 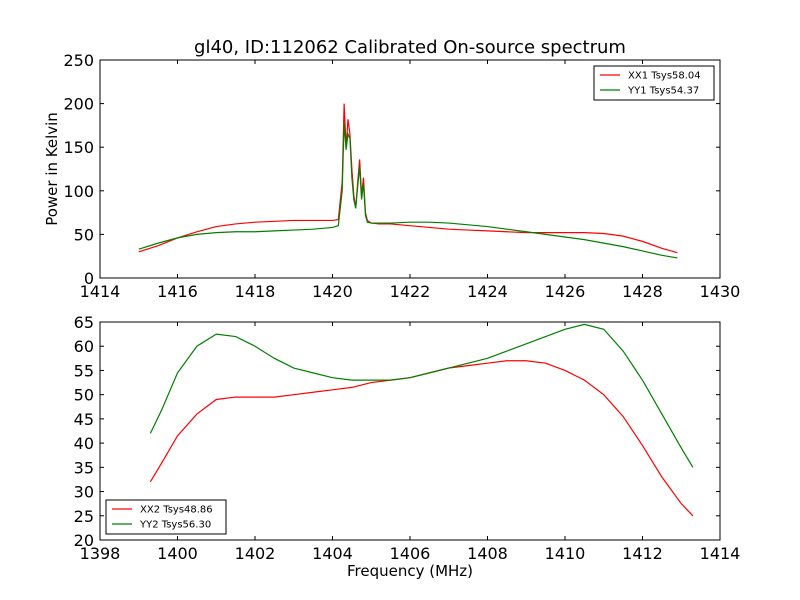 I want to click on y-tick-label: 40, so click(x=84, y=443).